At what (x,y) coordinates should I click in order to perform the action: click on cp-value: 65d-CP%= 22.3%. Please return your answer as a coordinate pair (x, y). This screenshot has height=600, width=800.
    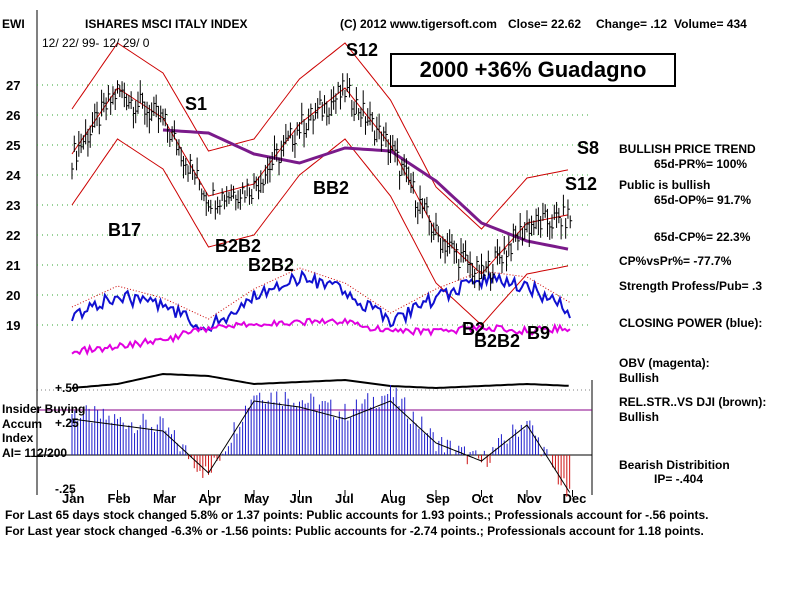
    Looking at the image, I should click on (702, 237).